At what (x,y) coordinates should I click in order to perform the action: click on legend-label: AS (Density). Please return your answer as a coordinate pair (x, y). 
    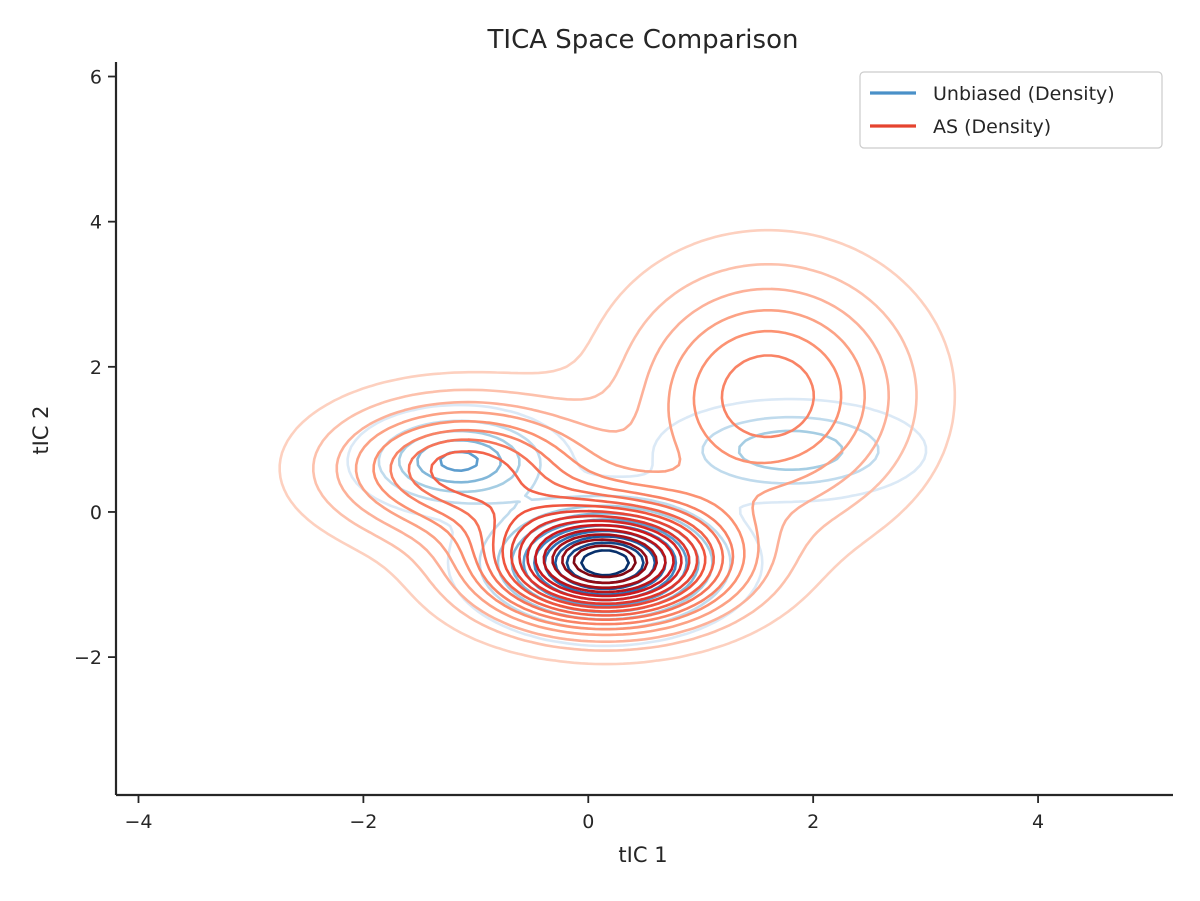
    Looking at the image, I should click on (992, 127).